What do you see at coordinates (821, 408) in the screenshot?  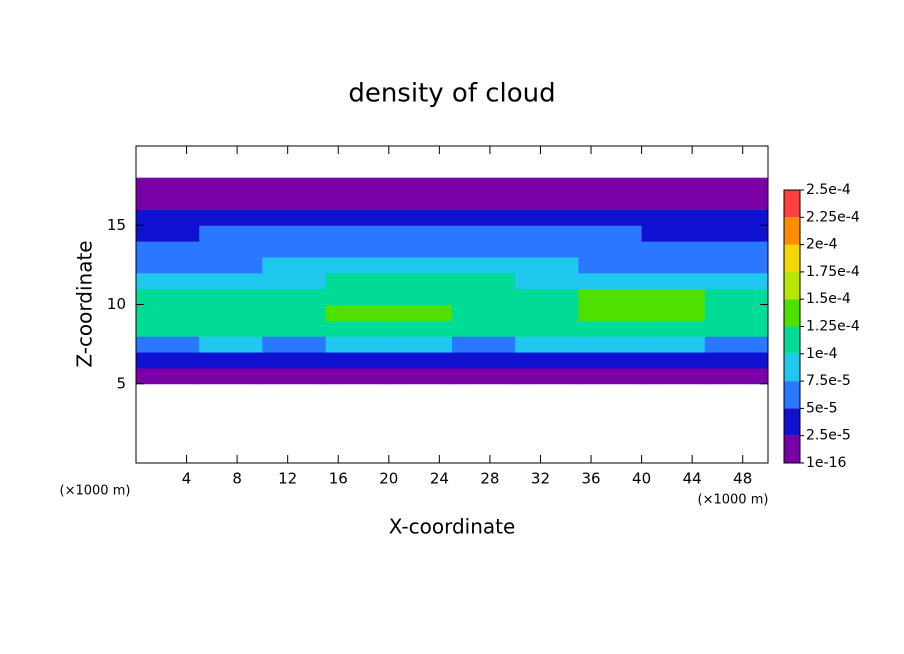 I see `colorbar-label: 5e-5` at bounding box center [821, 408].